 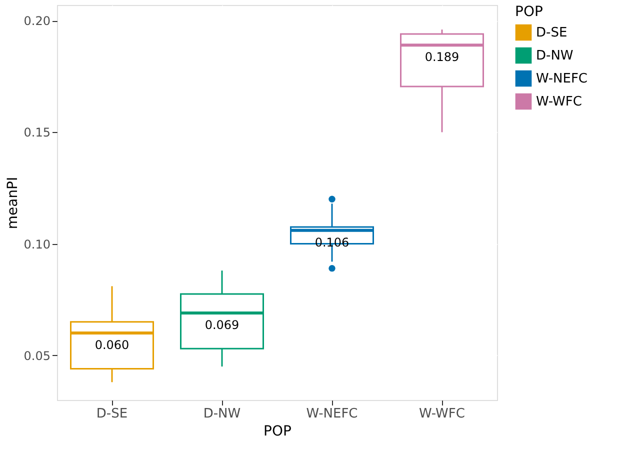 I want to click on x-tick-label: W-WFC, so click(x=442, y=414).